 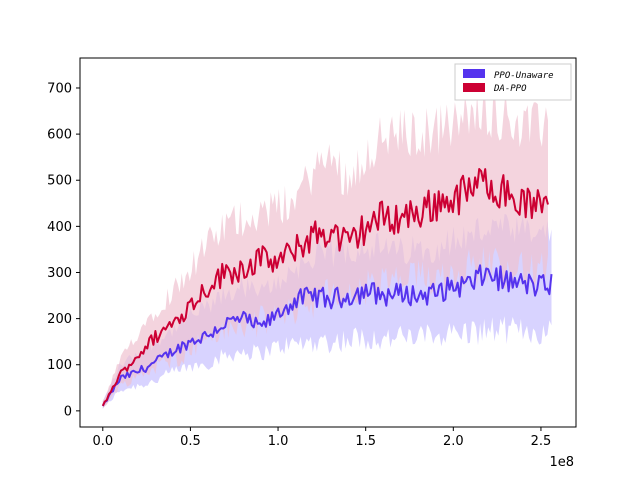 What do you see at coordinates (365, 441) in the screenshot?
I see `x-tick-label: 1.5` at bounding box center [365, 441].